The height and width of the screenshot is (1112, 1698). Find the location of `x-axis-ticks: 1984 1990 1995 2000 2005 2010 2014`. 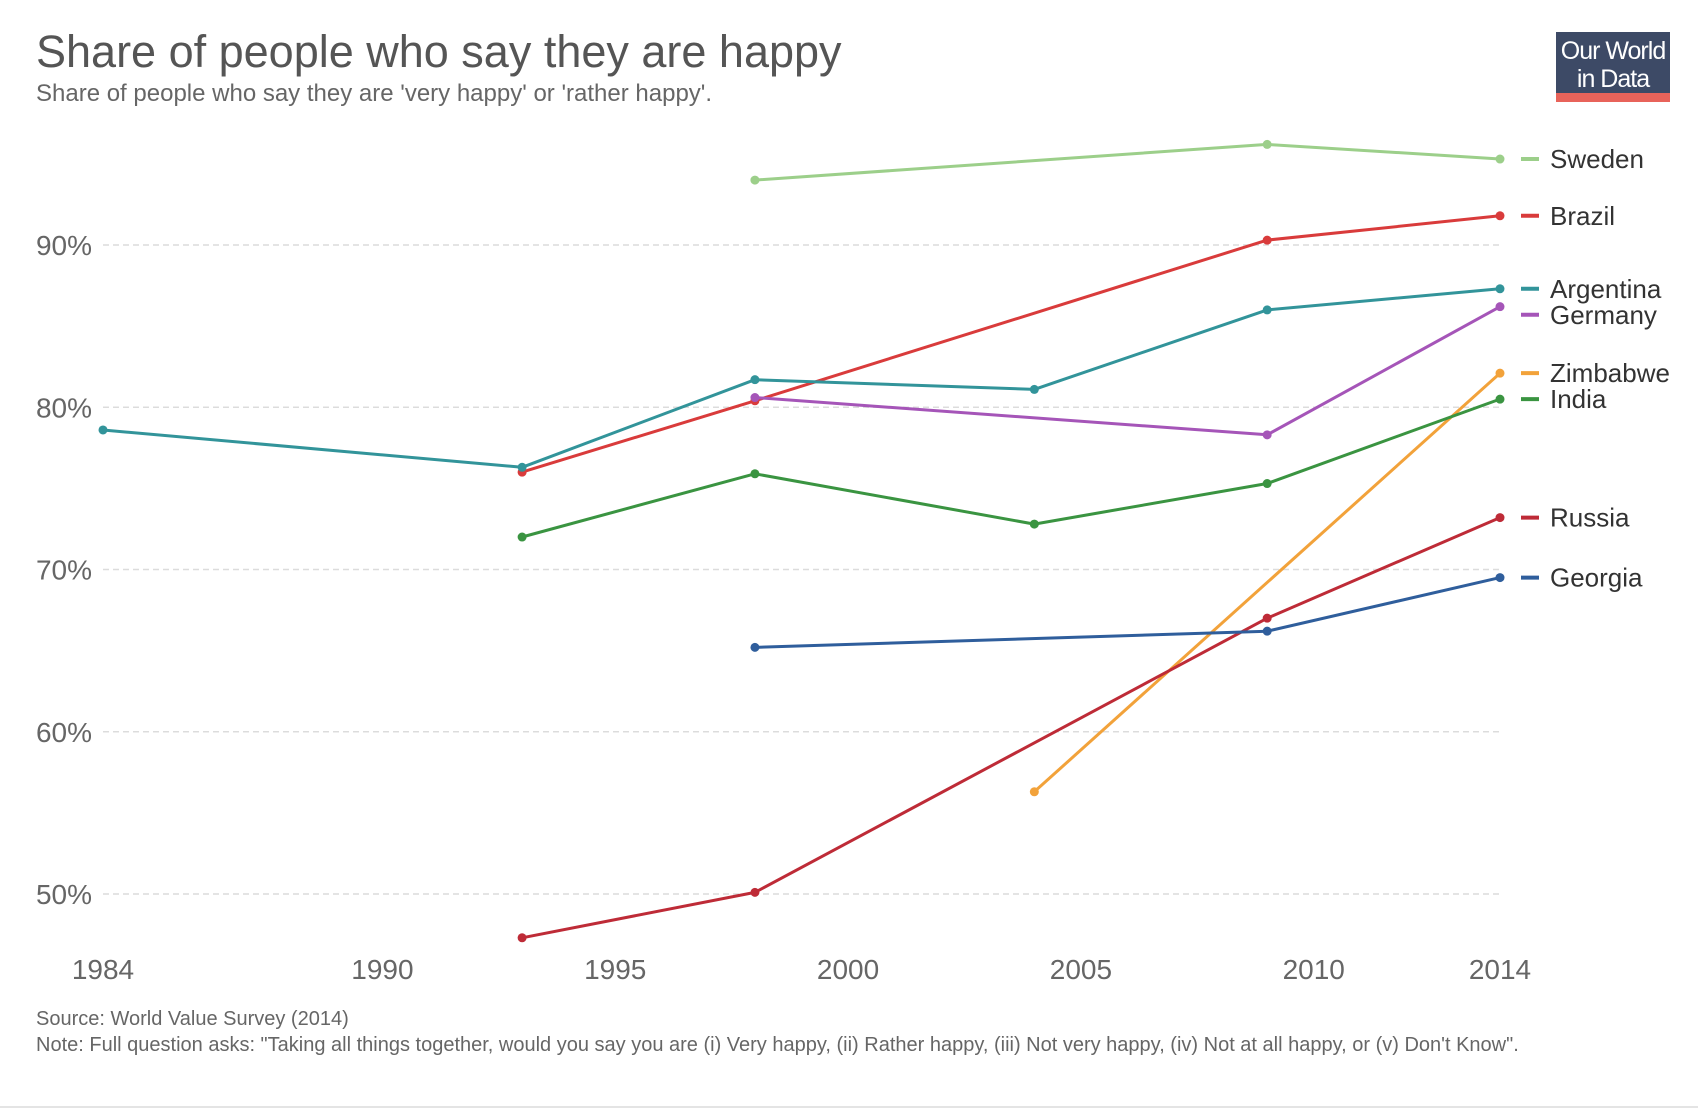

x-axis-ticks: 1984 1990 1995 2000 2005 2010 2014 is located at coordinates (801, 969).